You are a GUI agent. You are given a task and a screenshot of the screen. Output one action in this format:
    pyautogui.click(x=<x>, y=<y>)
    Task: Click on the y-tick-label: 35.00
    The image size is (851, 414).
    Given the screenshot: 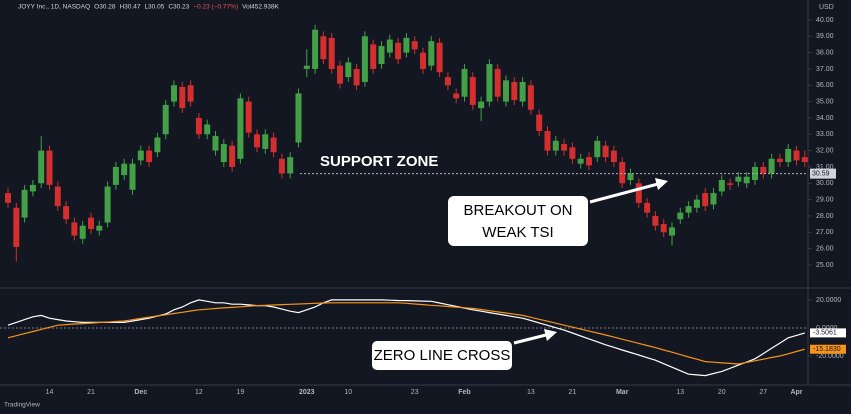 What is the action you would take?
    pyautogui.click(x=825, y=101)
    